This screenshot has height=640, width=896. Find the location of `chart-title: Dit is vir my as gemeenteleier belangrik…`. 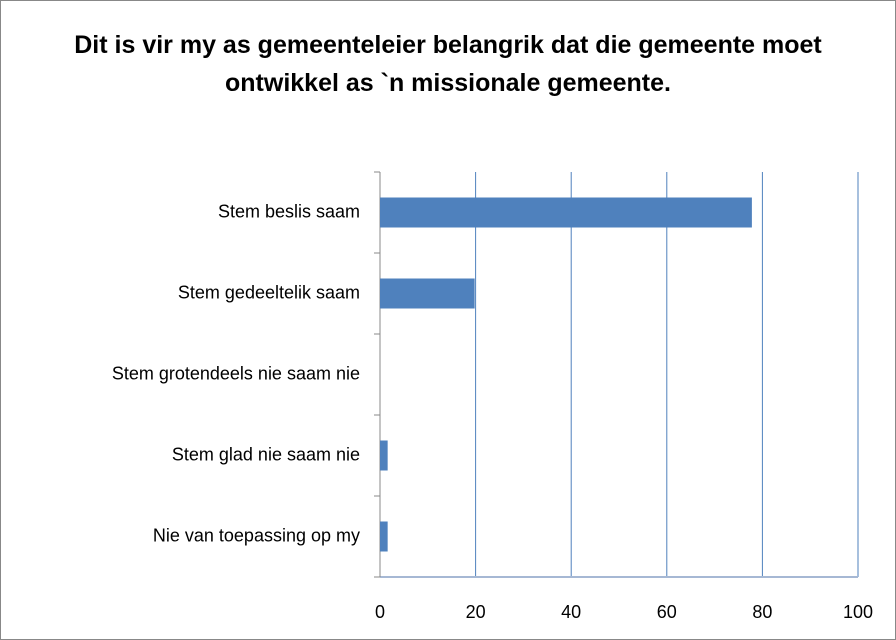

chart-title: Dit is vir my as gemeenteleier belangrik… is located at coordinates (448, 64).